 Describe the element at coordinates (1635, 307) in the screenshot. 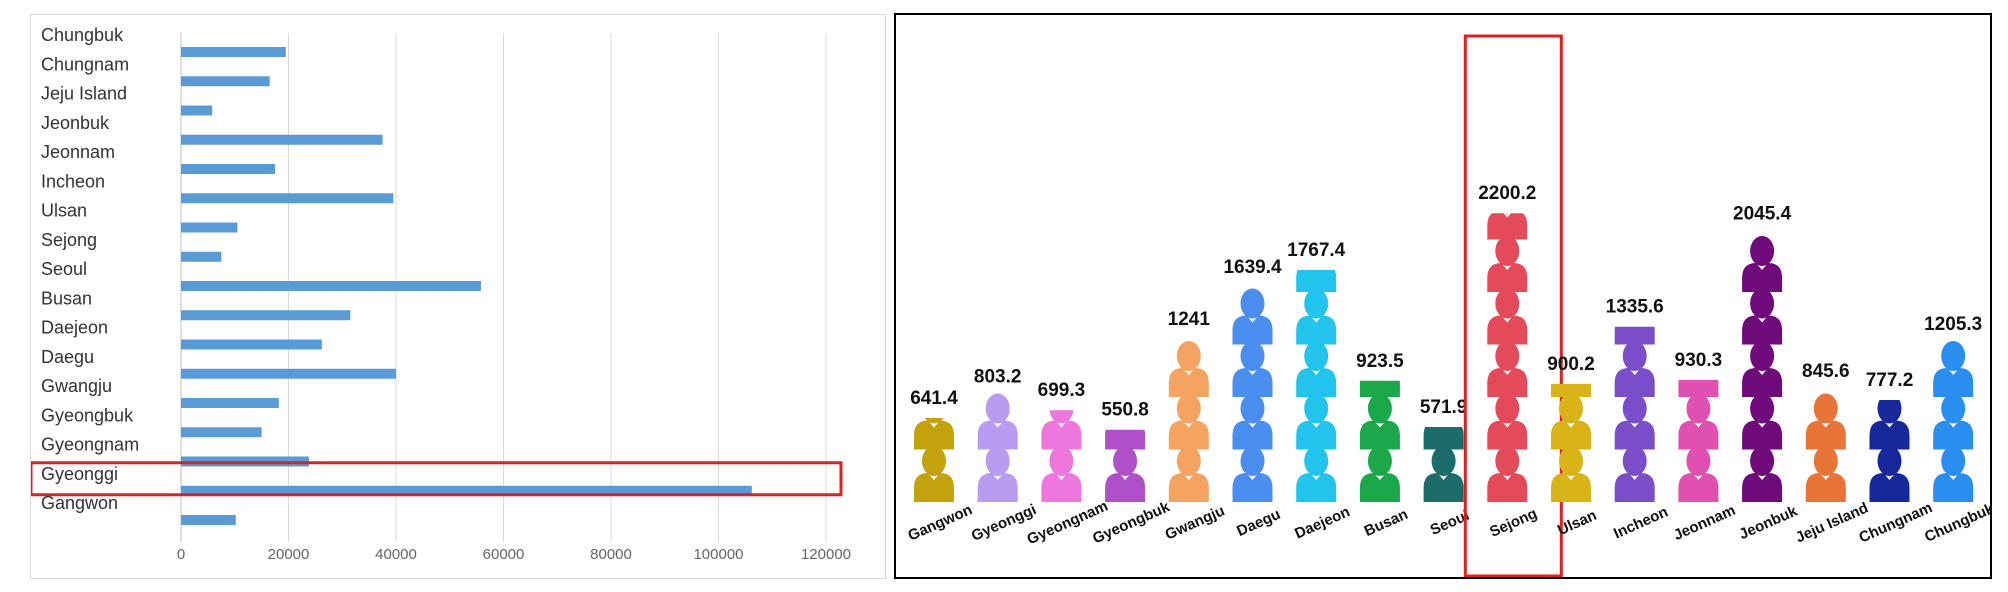

I see `value-label-incheon: 1335.6` at that location.